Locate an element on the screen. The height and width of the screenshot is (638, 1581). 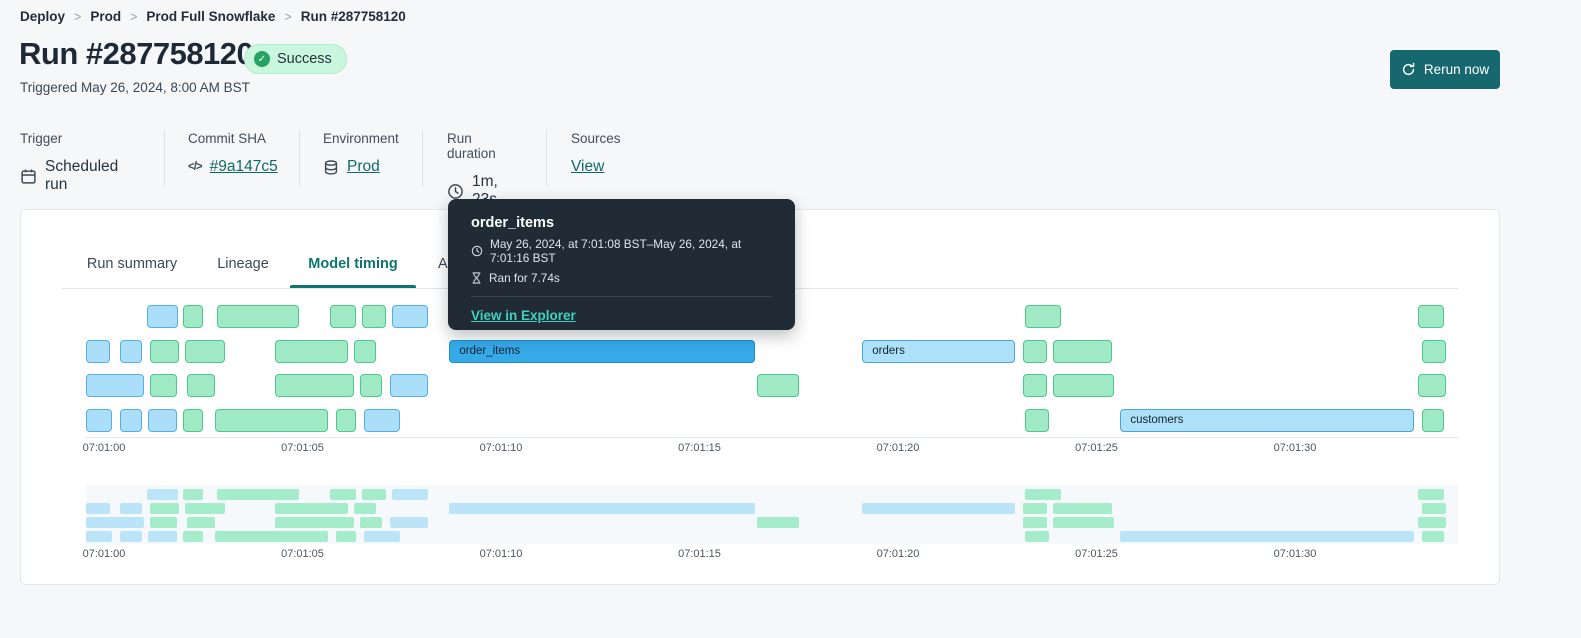
axis-tick-label: 07:01:25 is located at coordinates (1096, 554).